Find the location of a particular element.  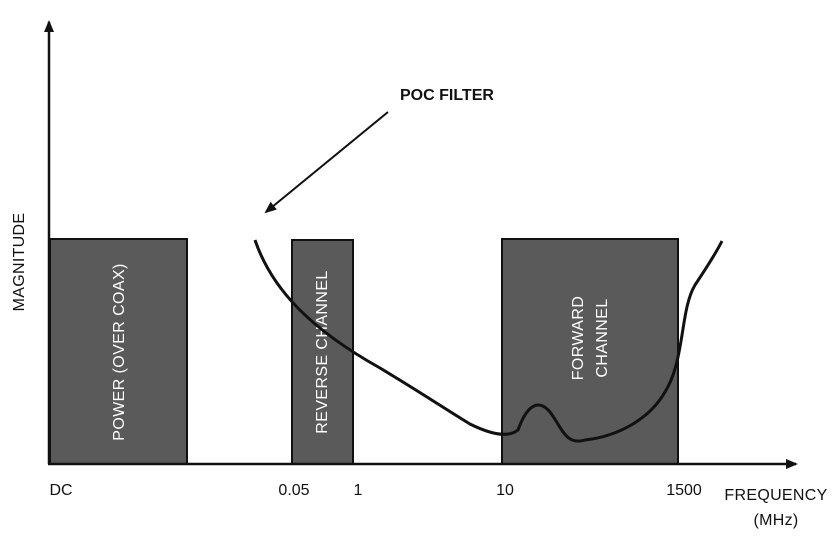

band-power-label: POWER (OVER COAX) is located at coordinates (119, 351).